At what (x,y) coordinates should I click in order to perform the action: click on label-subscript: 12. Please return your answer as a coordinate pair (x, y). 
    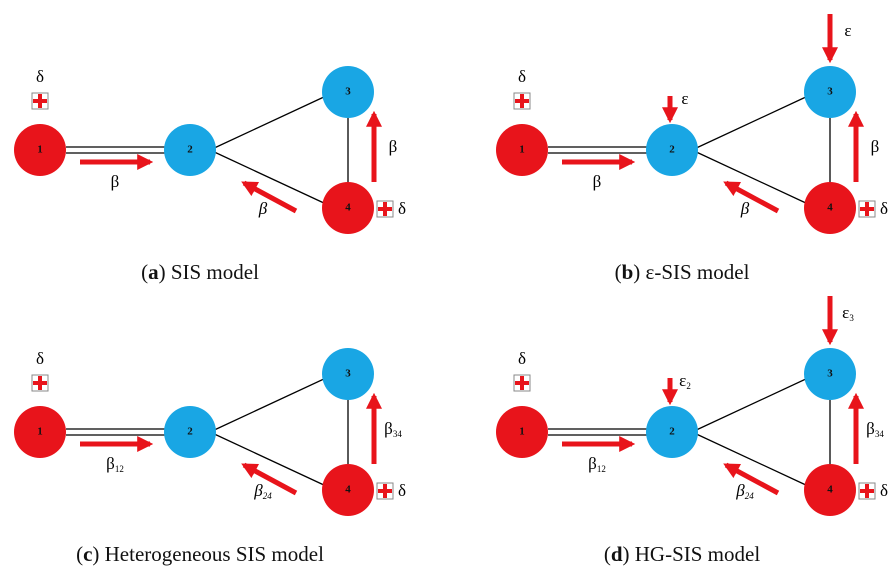
    Looking at the image, I should click on (601, 469).